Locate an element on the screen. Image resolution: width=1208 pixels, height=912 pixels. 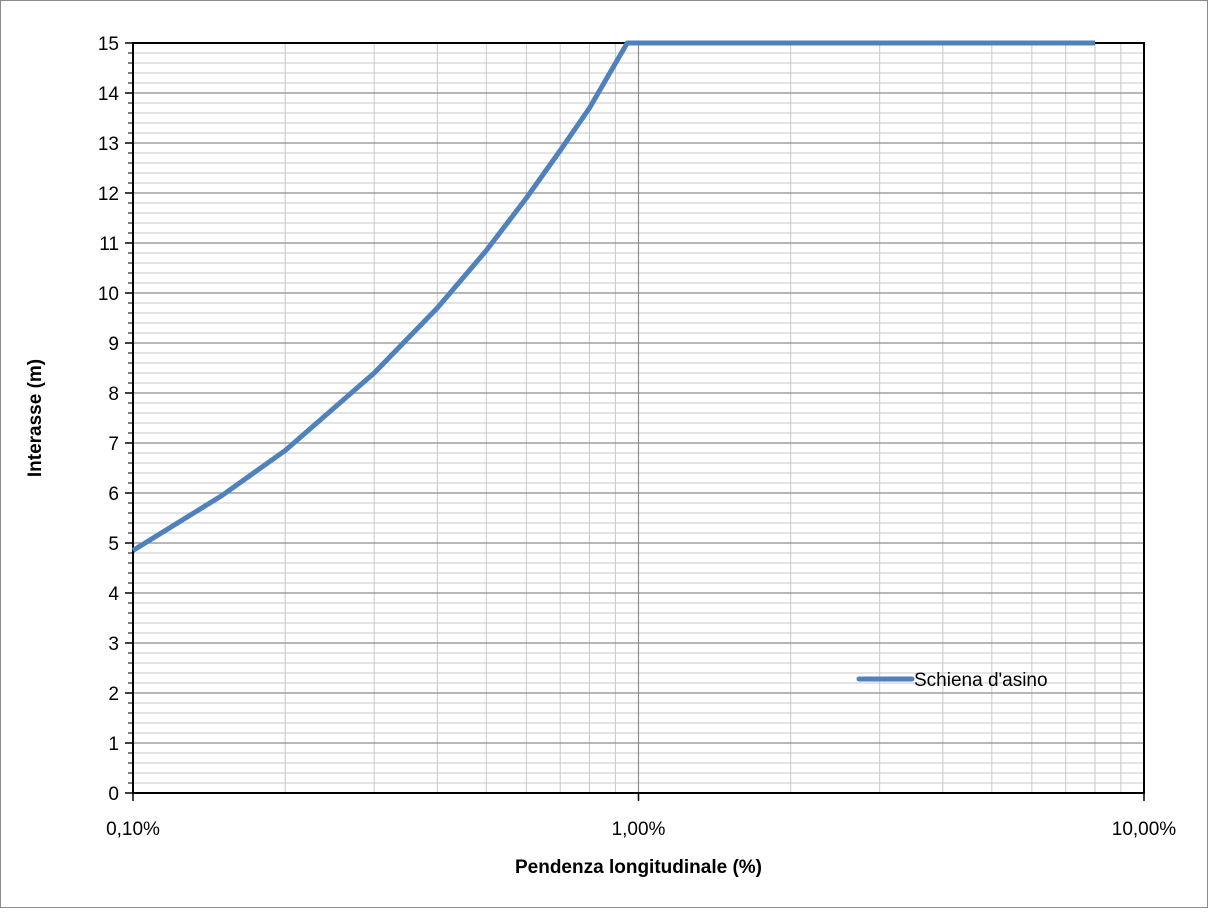
y-tick-label: 10 is located at coordinates (108, 294).